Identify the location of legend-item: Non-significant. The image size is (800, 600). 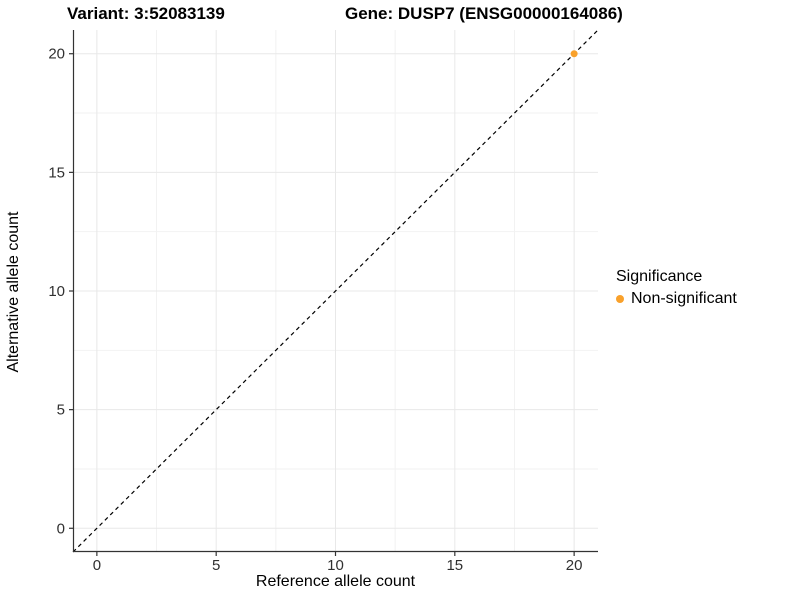
(676, 299).